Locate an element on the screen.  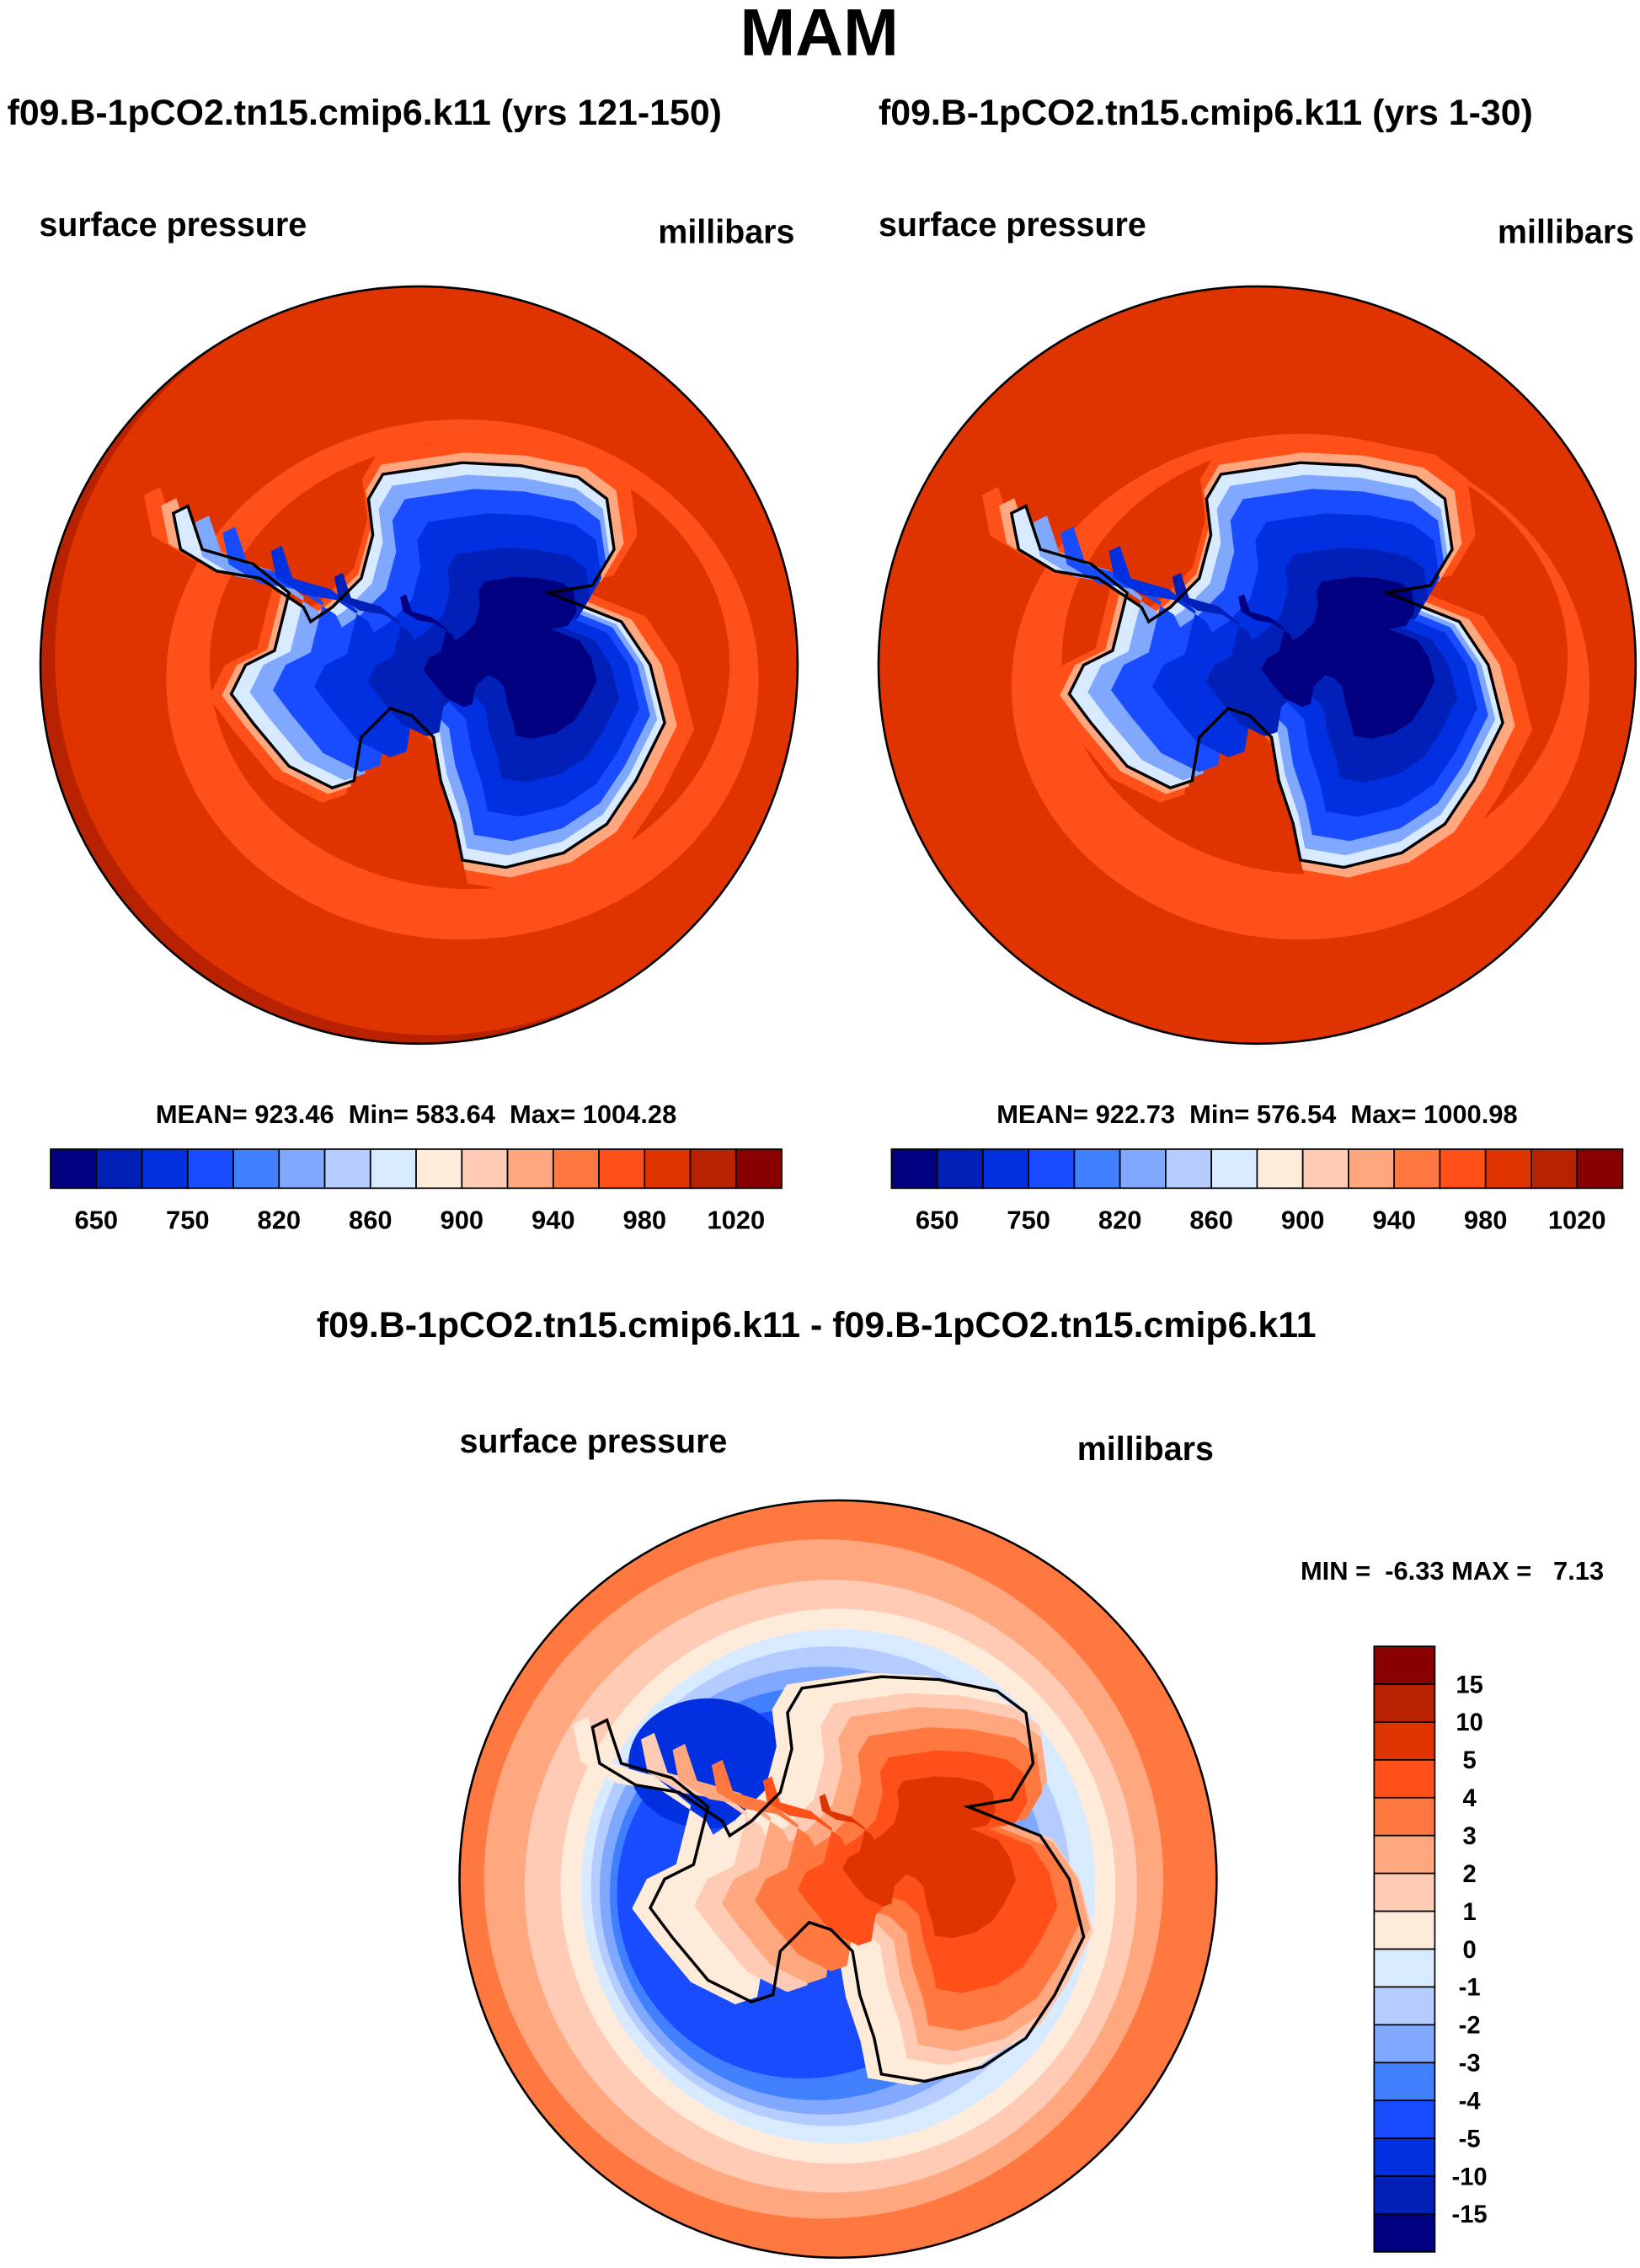
panel2-stats: MEAN= 922.73 Min= 576.54 Max= 1000.98 is located at coordinates (1256, 1114).